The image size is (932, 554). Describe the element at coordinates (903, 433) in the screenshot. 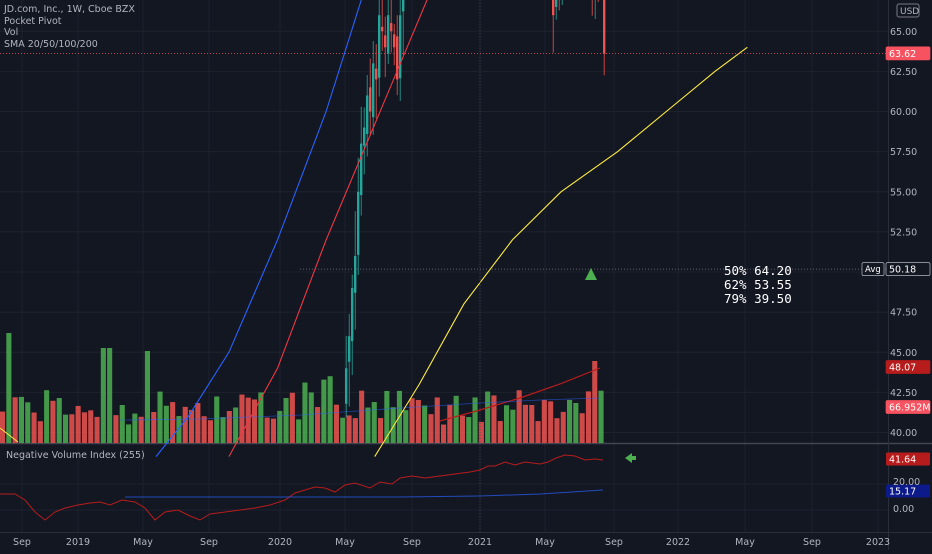

I see `price-tick-label: 40.00` at that location.